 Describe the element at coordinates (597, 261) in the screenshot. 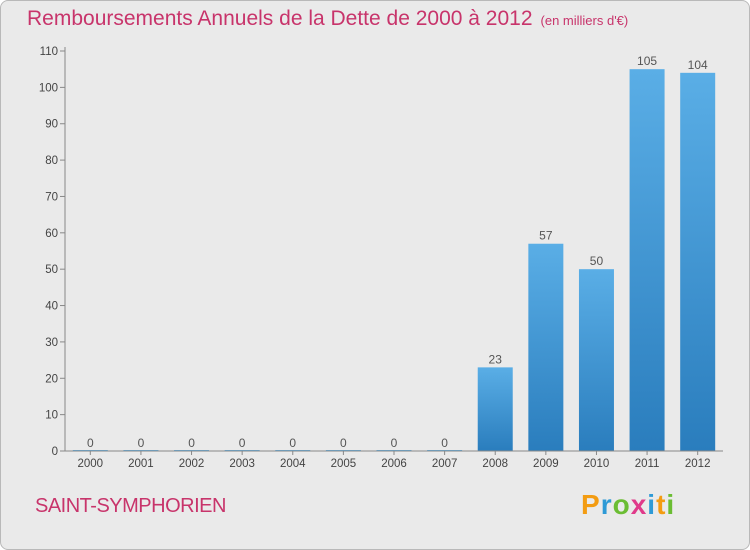

I see `data-label-2010: 50` at that location.